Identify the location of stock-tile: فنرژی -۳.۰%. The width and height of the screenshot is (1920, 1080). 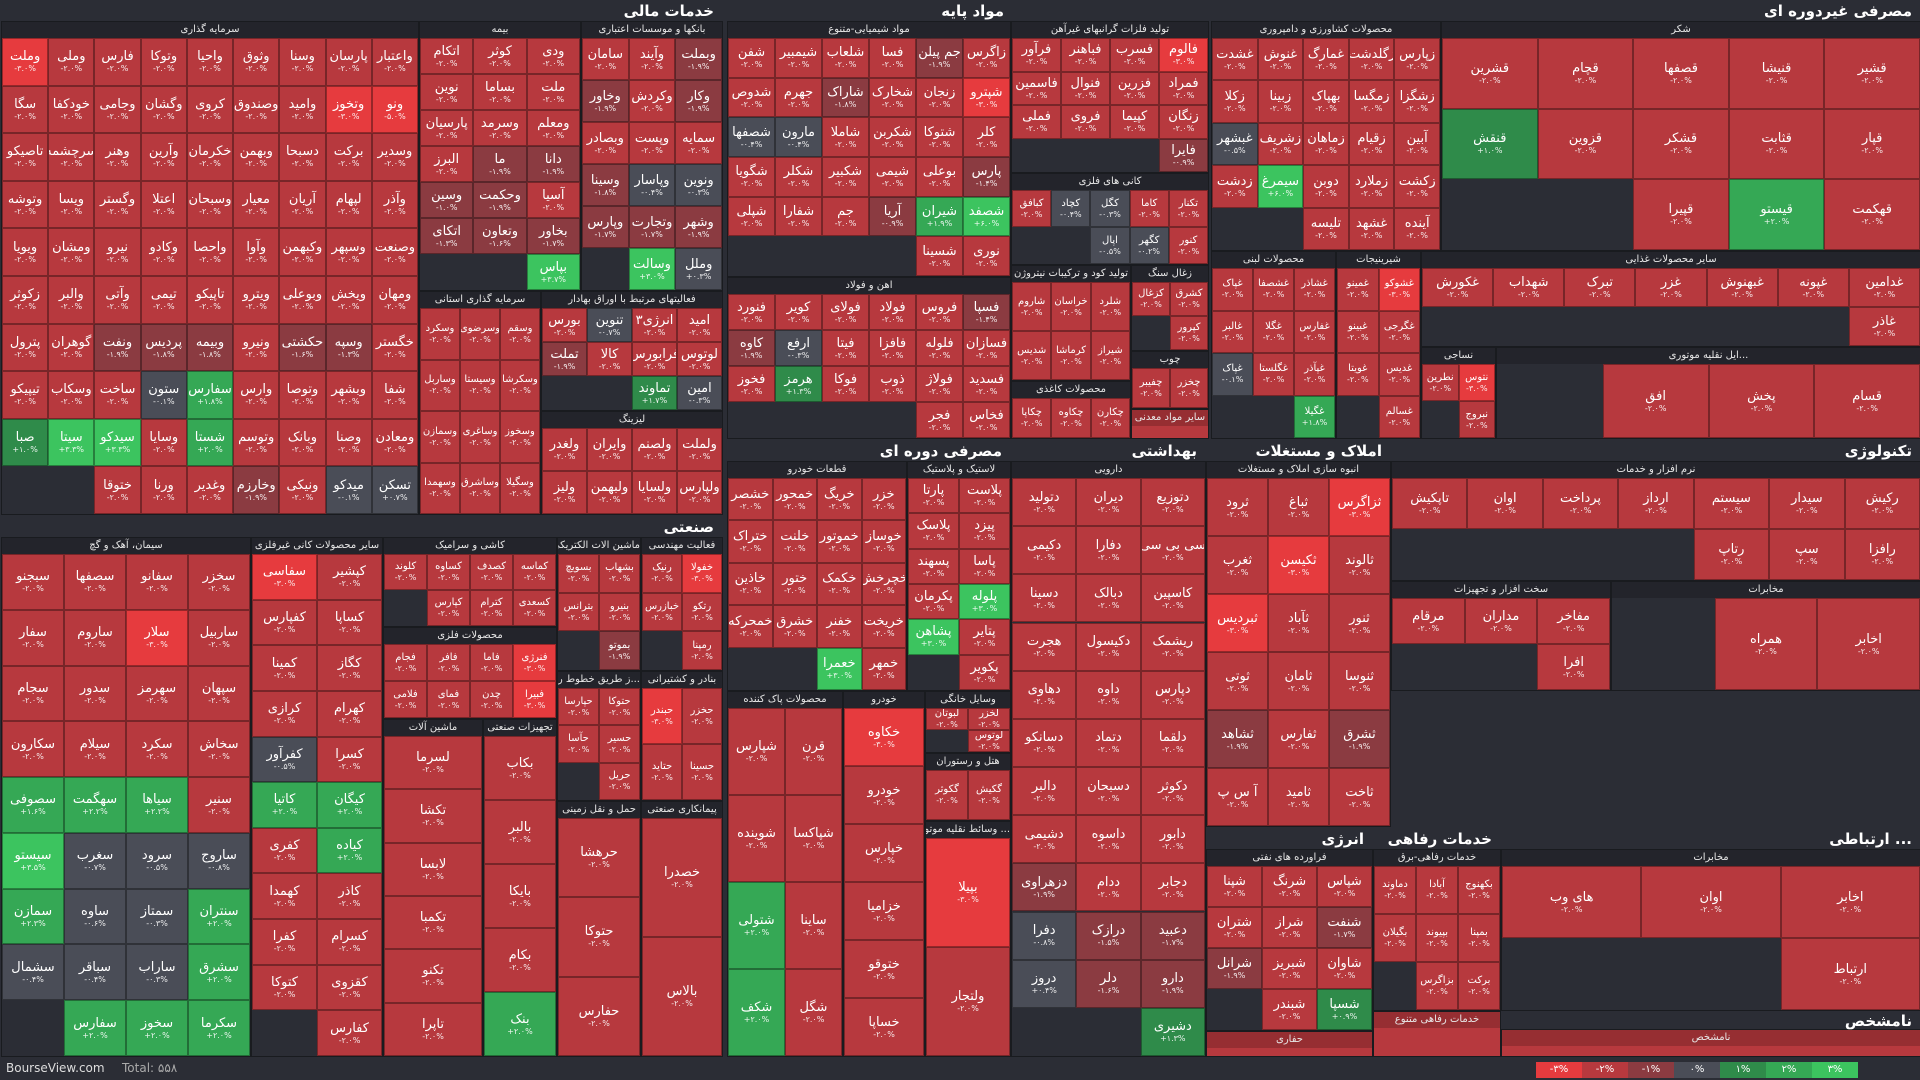
(534, 662).